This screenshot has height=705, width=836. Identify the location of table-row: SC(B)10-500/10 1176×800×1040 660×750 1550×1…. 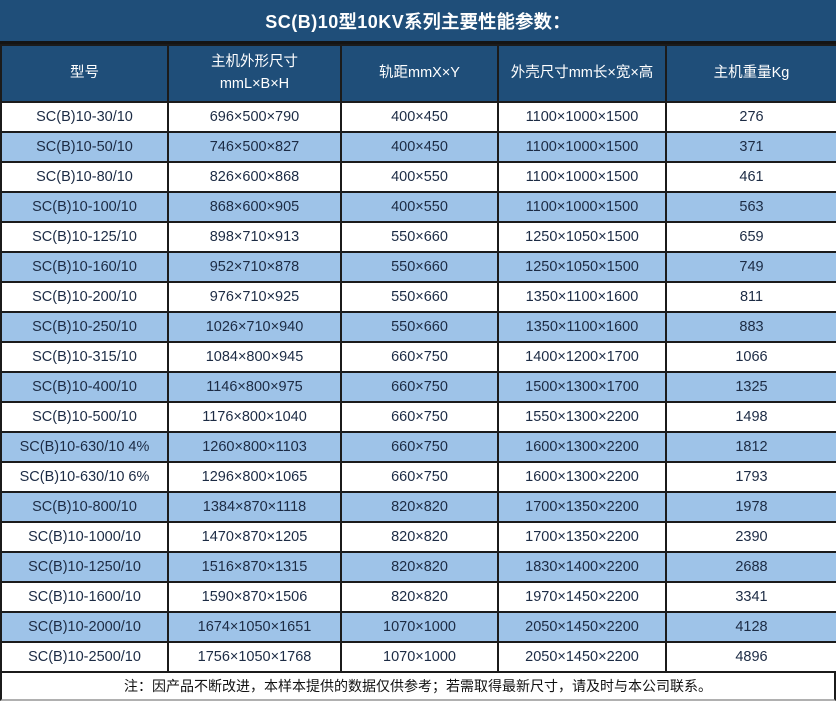
(418, 417).